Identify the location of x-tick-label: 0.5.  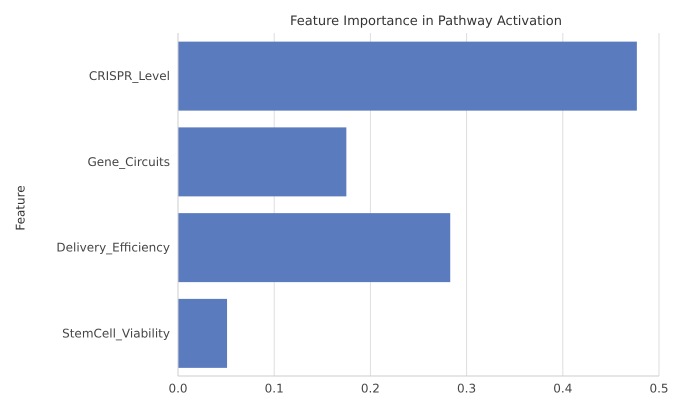
(659, 389).